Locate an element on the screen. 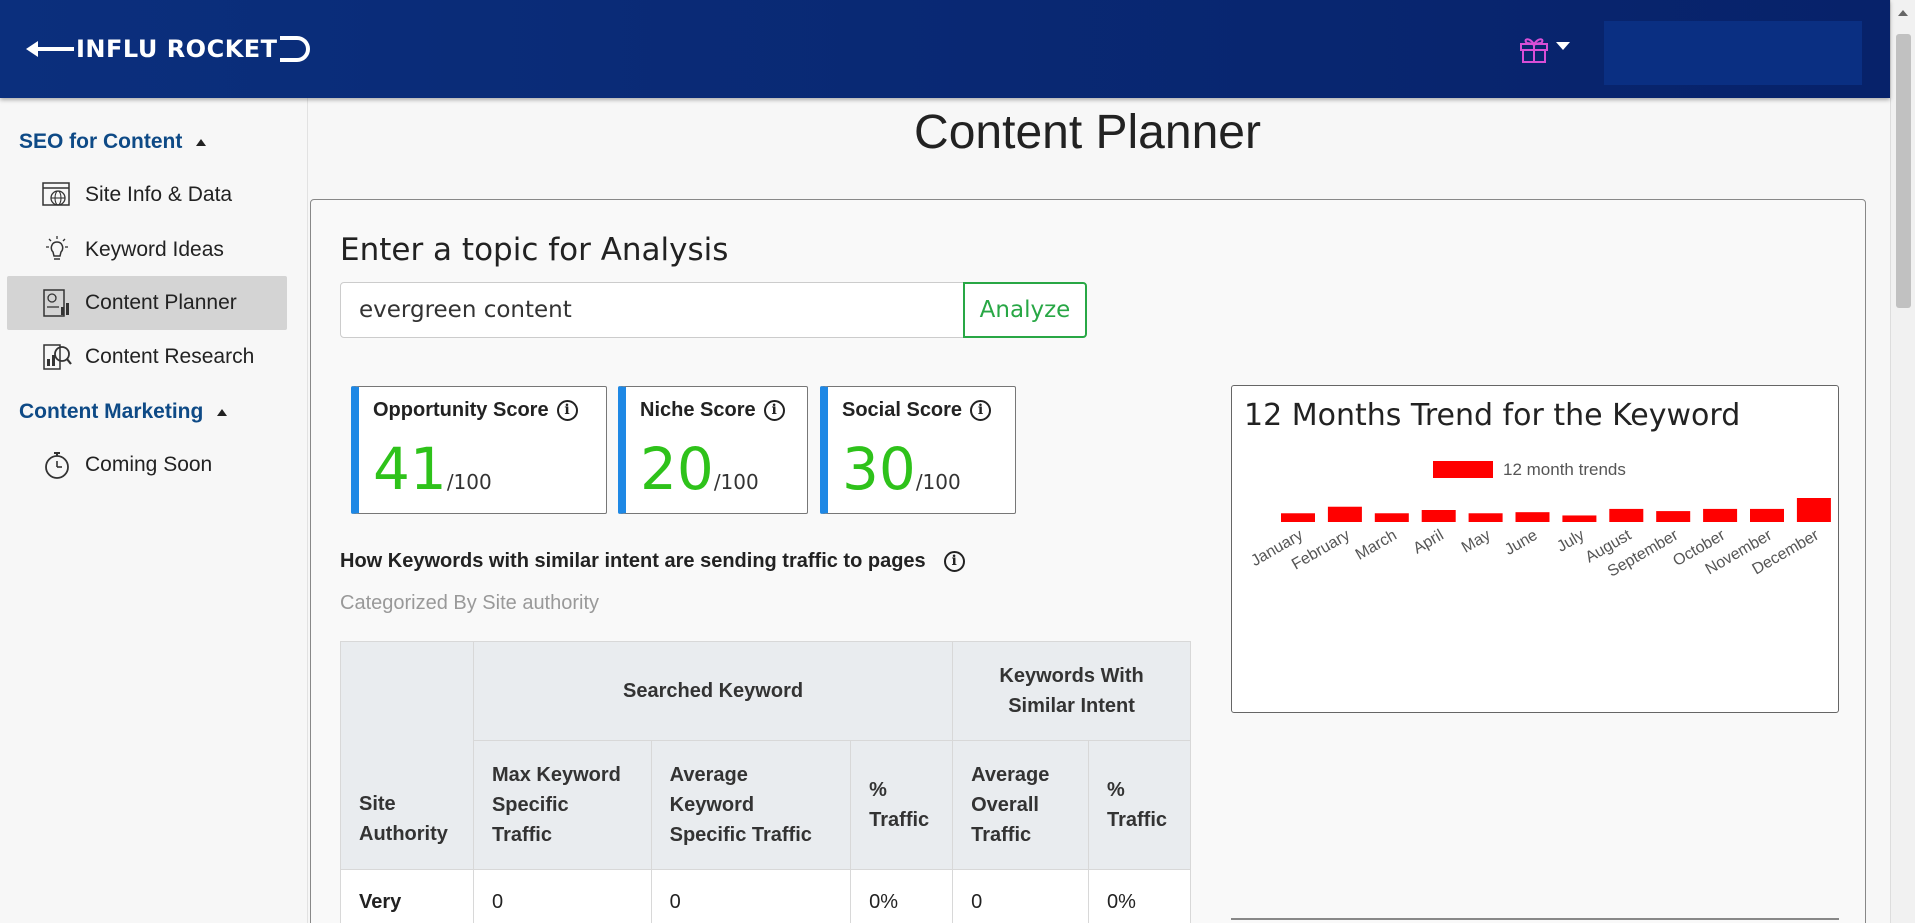 The image size is (1915, 923). month-tick-label: April is located at coordinates (1428, 542).